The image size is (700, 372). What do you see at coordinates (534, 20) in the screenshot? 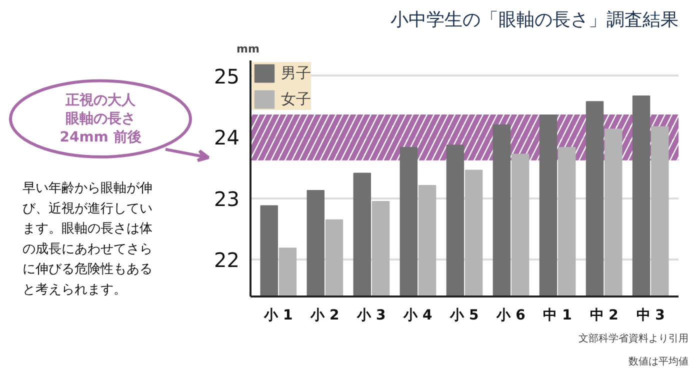
I see `chart-title: 小中学生の「眼軸の長さ」調査結果` at bounding box center [534, 20].